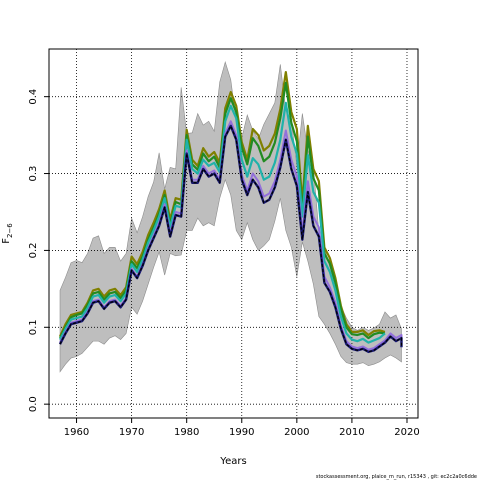  Describe the element at coordinates (296, 432) in the screenshot. I see `x-tick-label: 2000` at that location.